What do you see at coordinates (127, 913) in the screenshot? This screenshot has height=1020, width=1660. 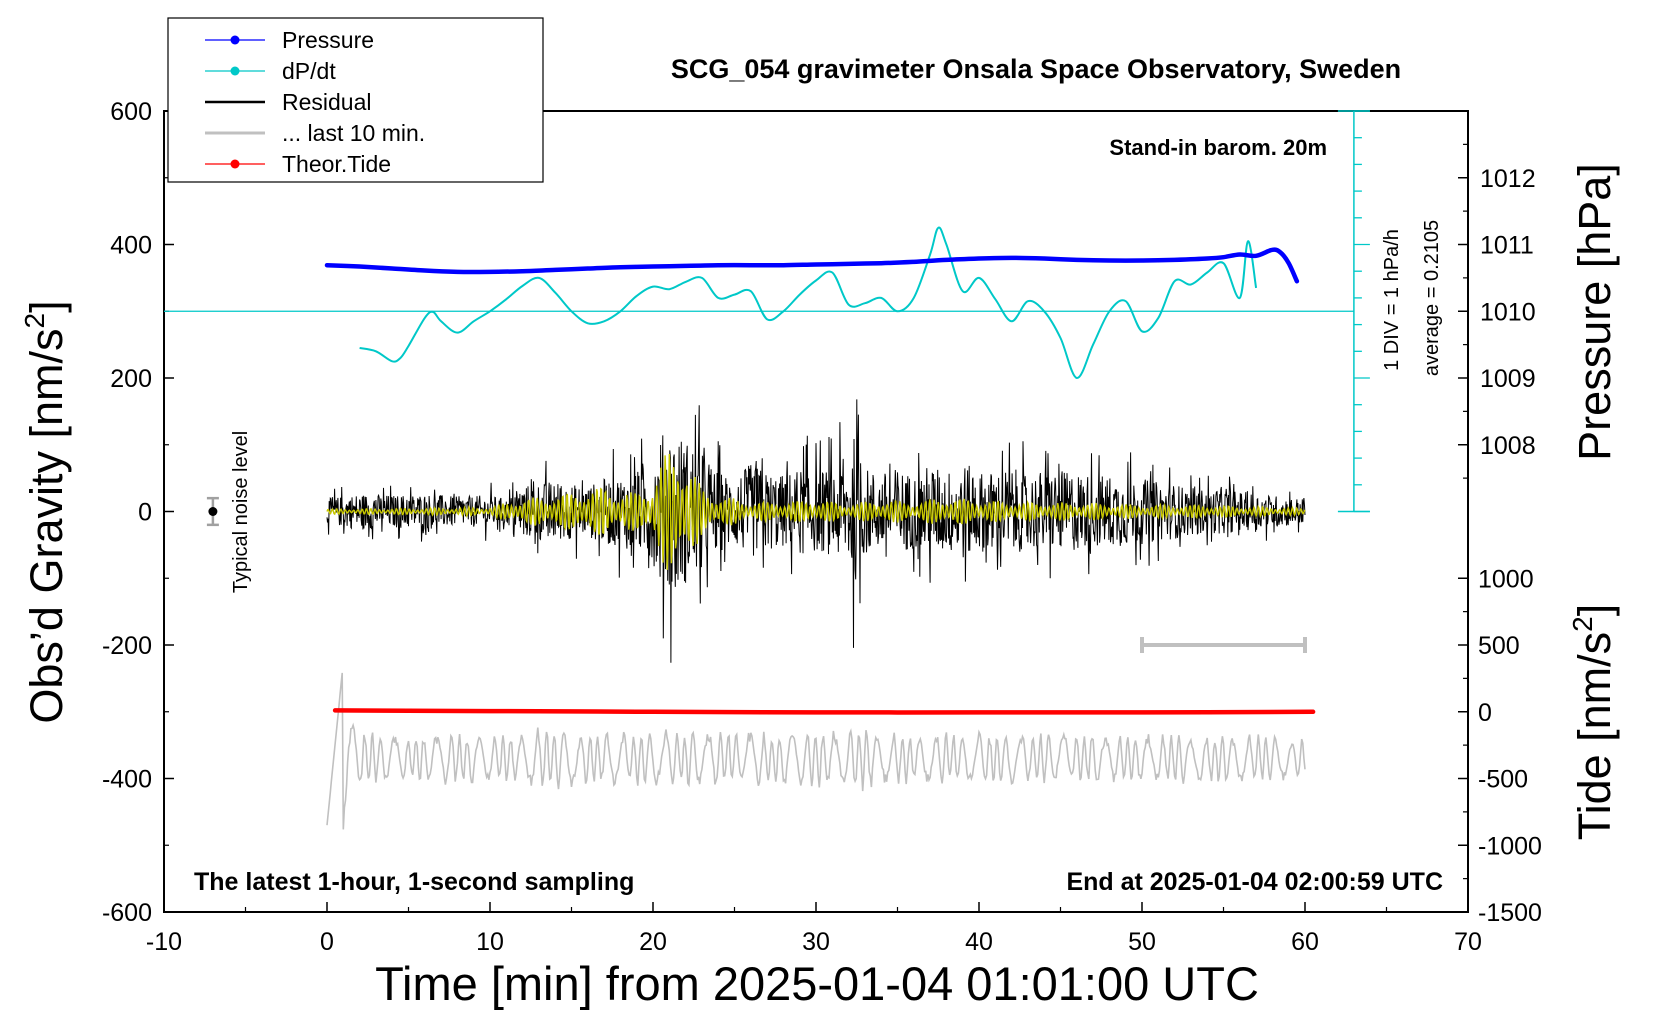 I see `y-tick-label: -600` at bounding box center [127, 913].